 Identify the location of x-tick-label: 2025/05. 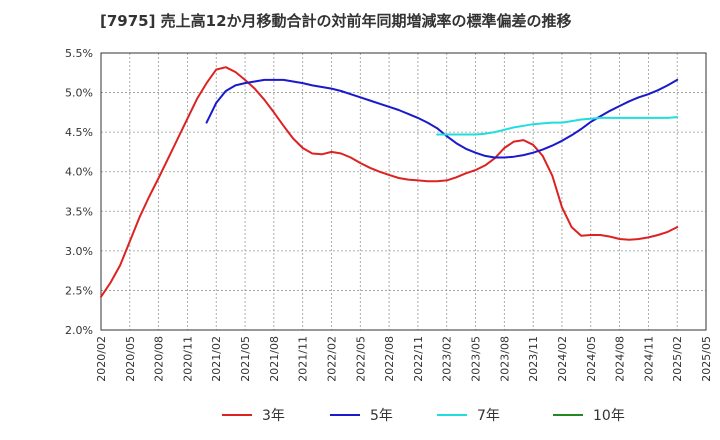
(706, 359).